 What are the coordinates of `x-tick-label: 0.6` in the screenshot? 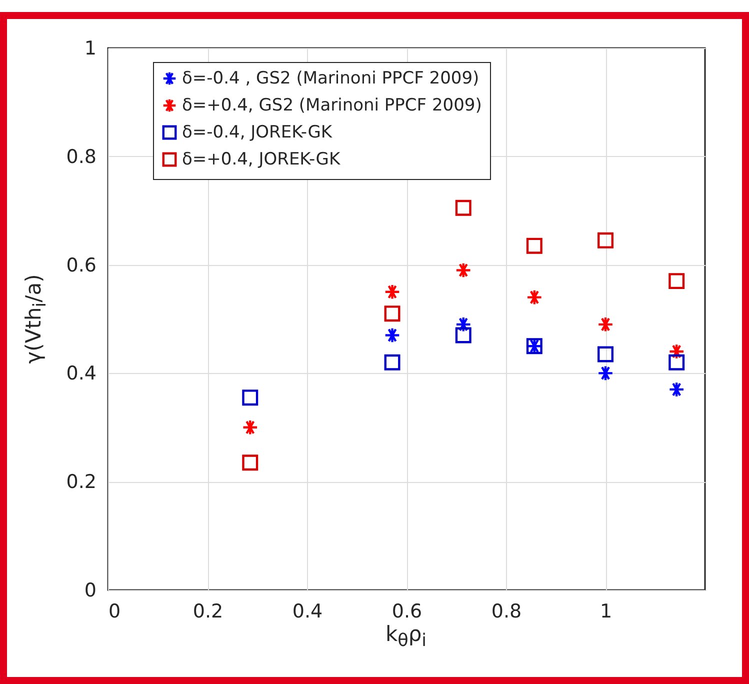 It's located at (407, 611).